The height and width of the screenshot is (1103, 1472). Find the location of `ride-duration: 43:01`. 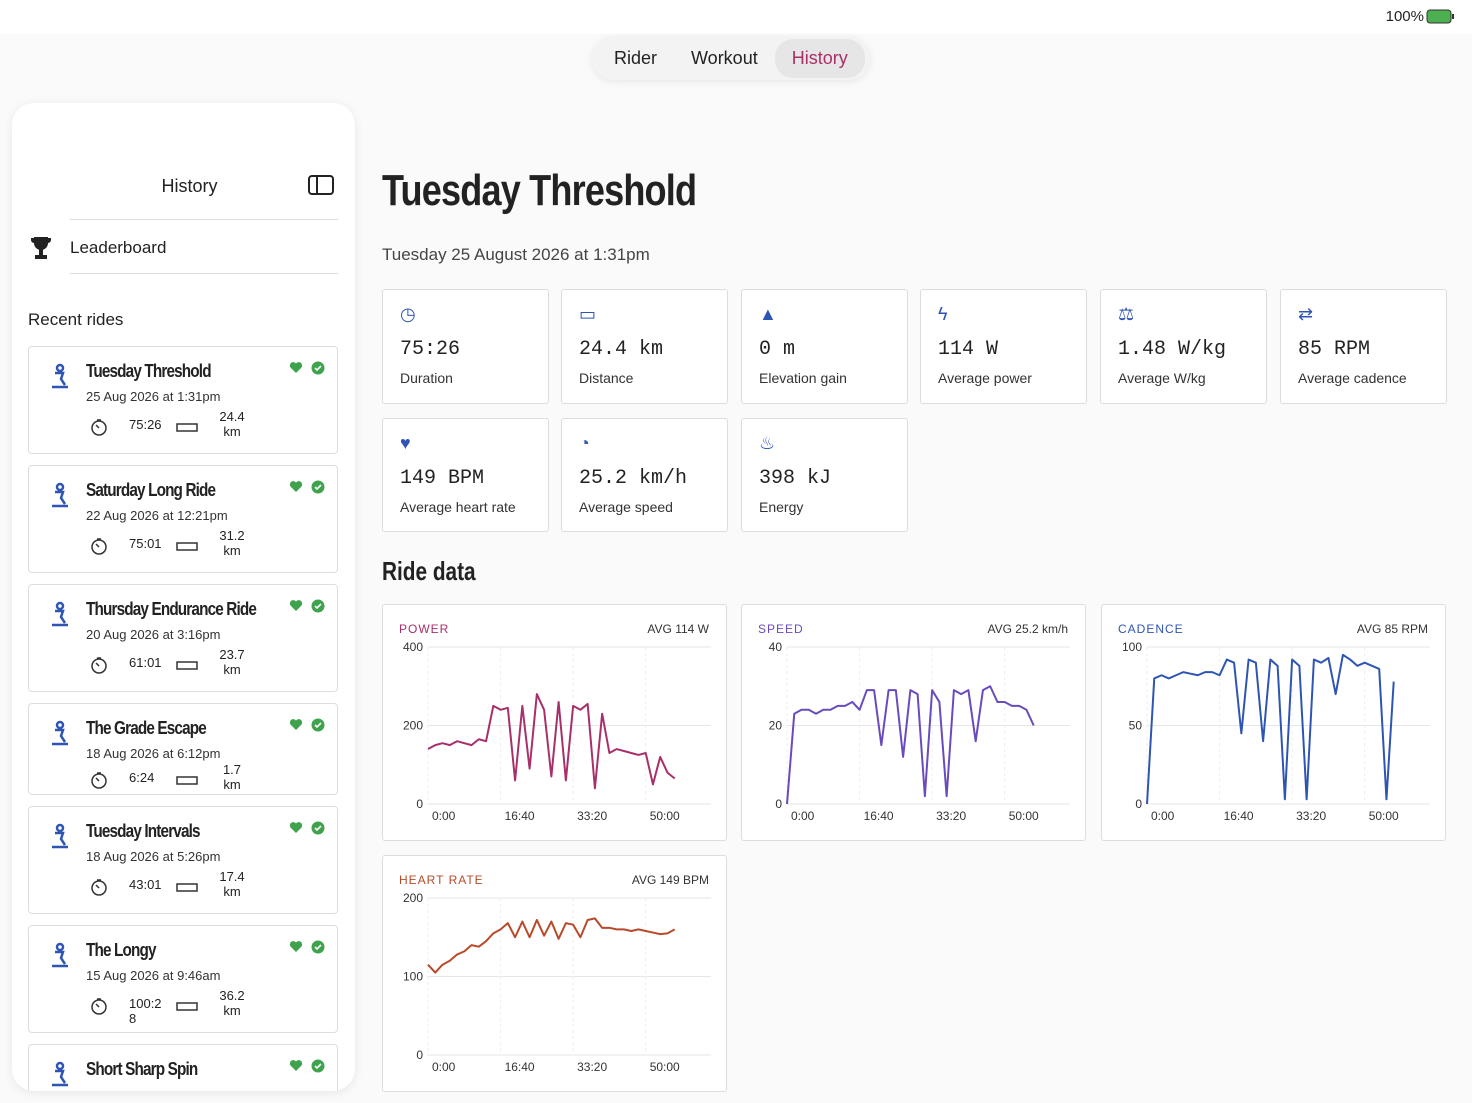

ride-duration: 43:01 is located at coordinates (145, 884).